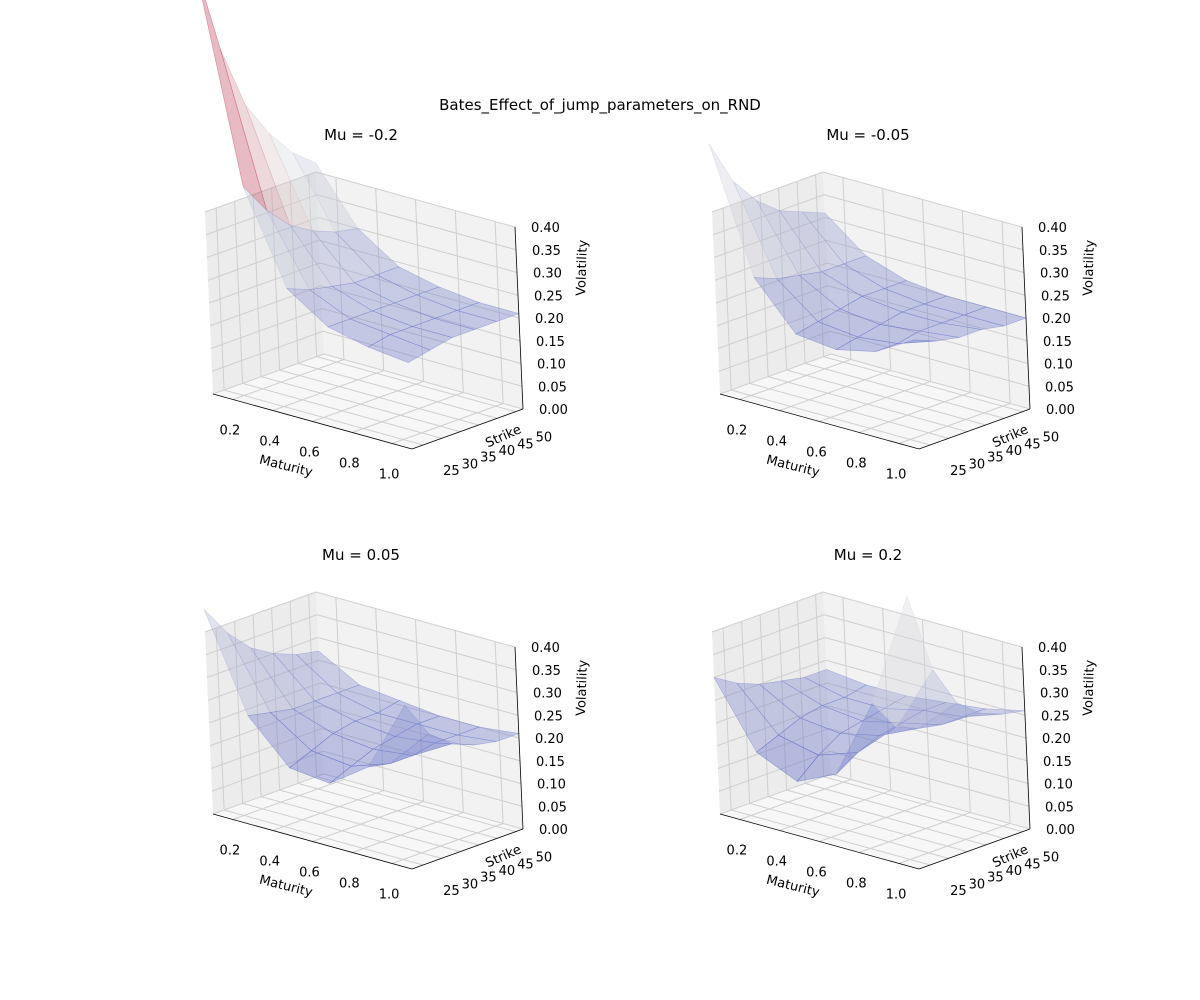 The height and width of the screenshot is (1000, 1200). Describe the element at coordinates (867, 135) in the screenshot. I see `subplot-title: Mu = -0.05` at that location.